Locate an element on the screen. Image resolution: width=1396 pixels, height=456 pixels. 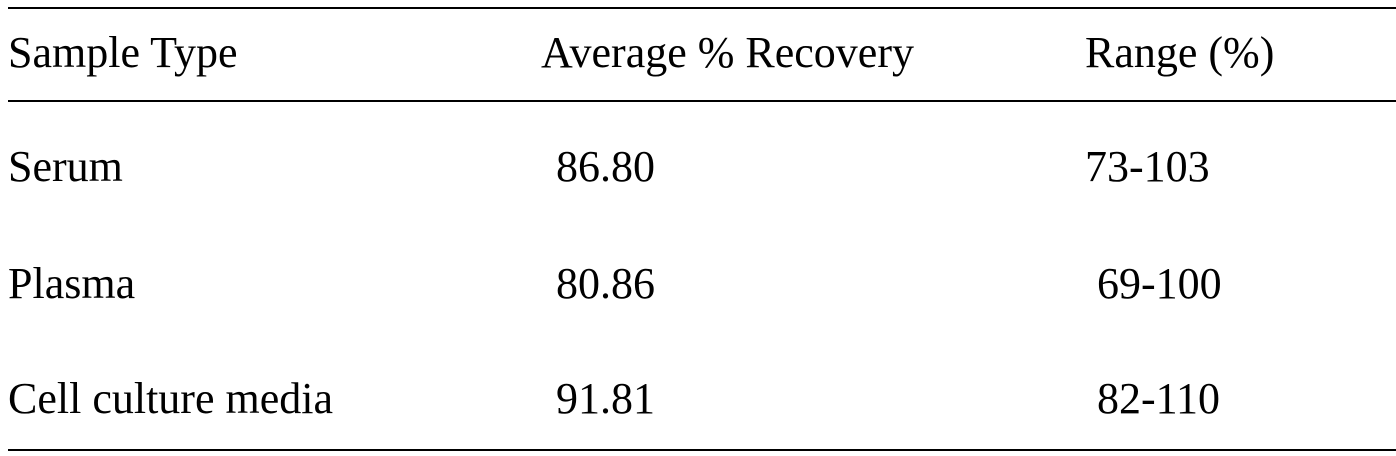
top-rule is located at coordinates (702, 8).